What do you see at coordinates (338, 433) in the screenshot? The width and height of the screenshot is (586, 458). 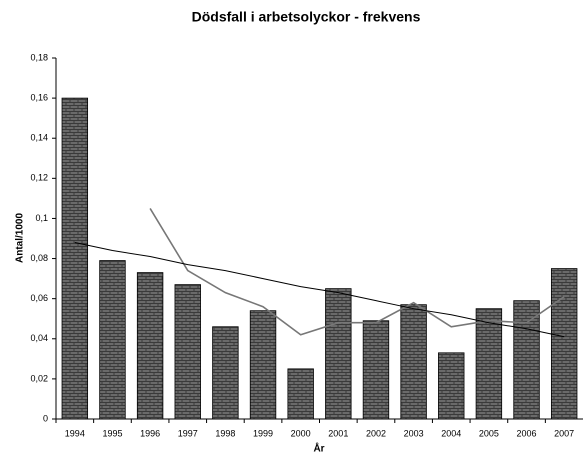 I see `x-tick-label: 2001` at bounding box center [338, 433].